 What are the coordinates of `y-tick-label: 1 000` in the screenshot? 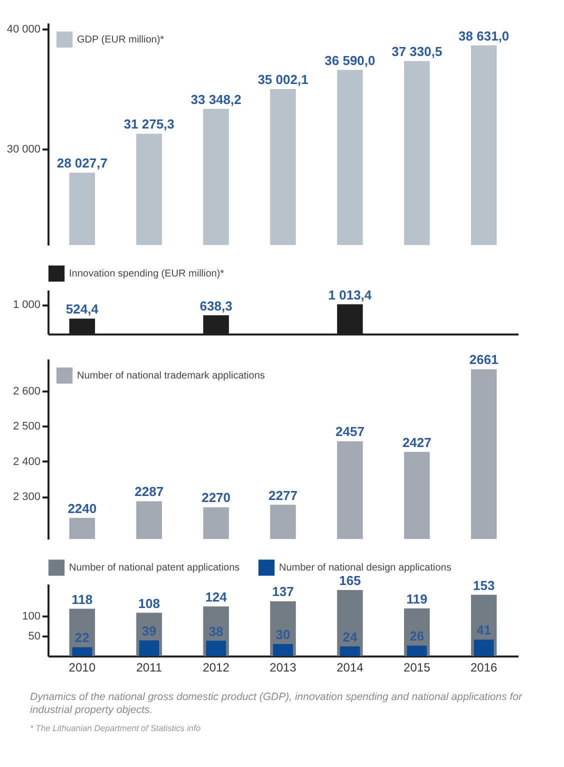 It's located at (26, 305).